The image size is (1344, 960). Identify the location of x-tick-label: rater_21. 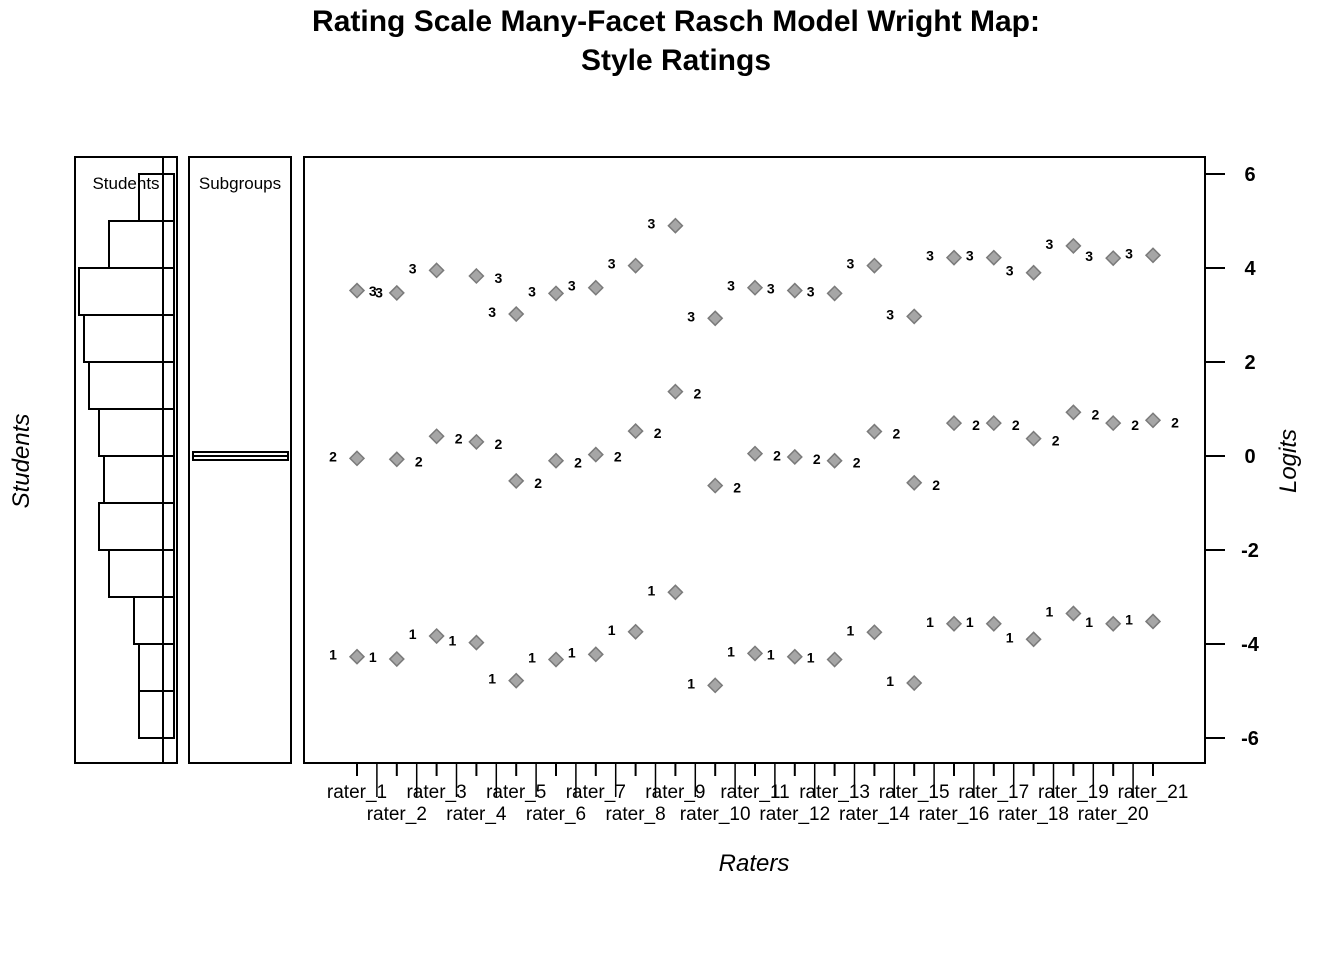
(1153, 792).